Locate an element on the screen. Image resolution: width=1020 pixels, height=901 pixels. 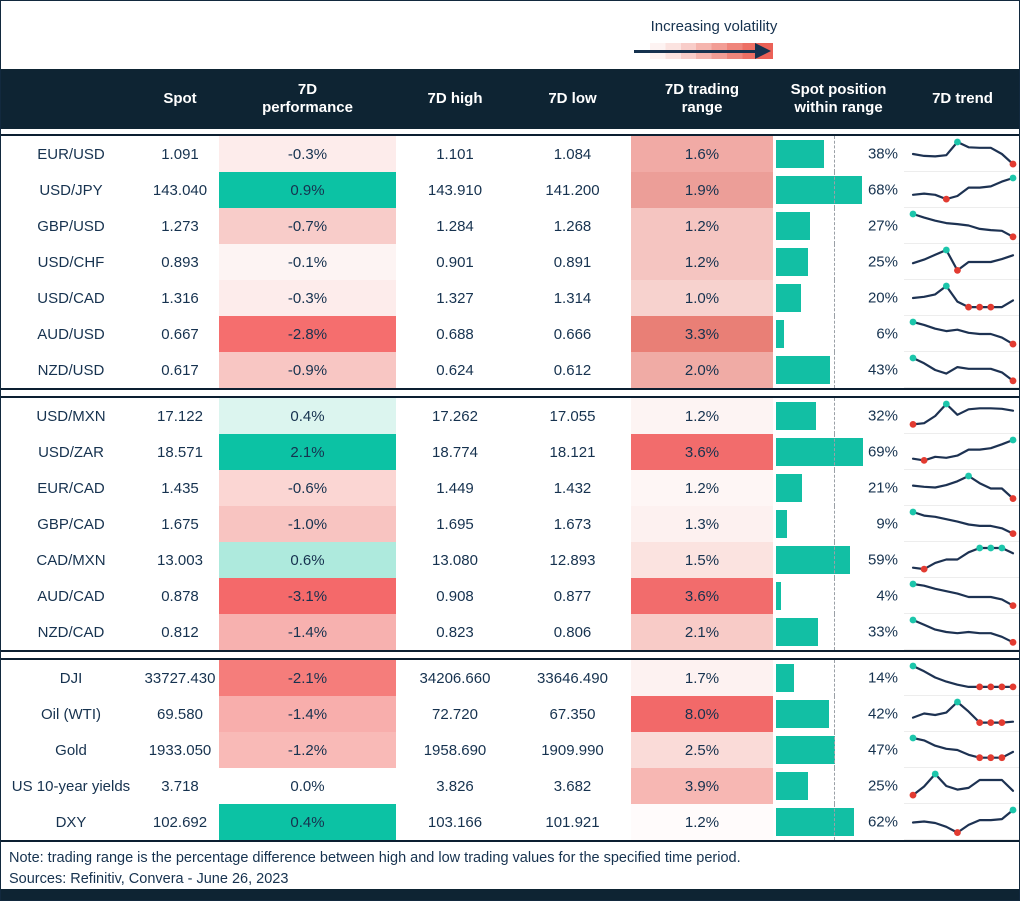
performance-cell: 0.4% is located at coordinates (307, 822).